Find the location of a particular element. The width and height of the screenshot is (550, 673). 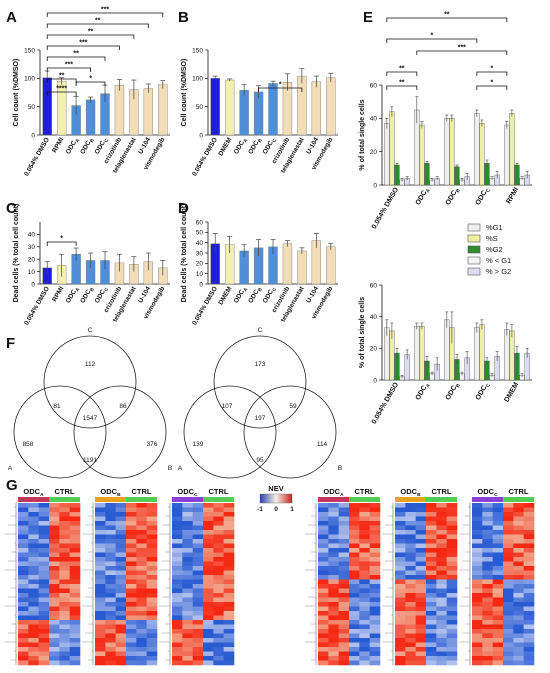

x-tick-label: ODCB is located at coordinates (453, 196).